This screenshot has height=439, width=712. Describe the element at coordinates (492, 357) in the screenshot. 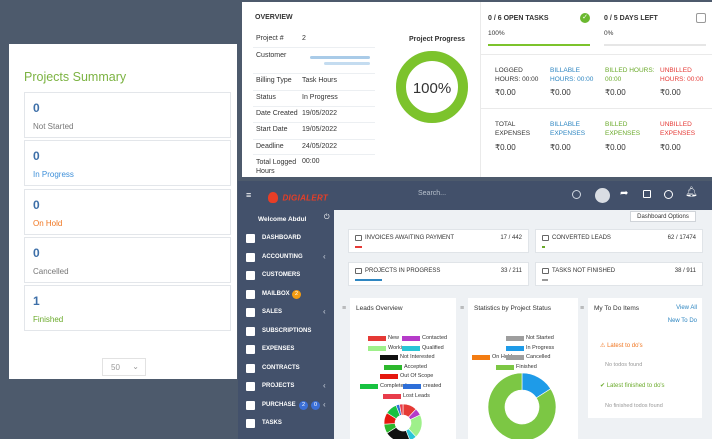

I see `legend-item: On Hold` at that location.